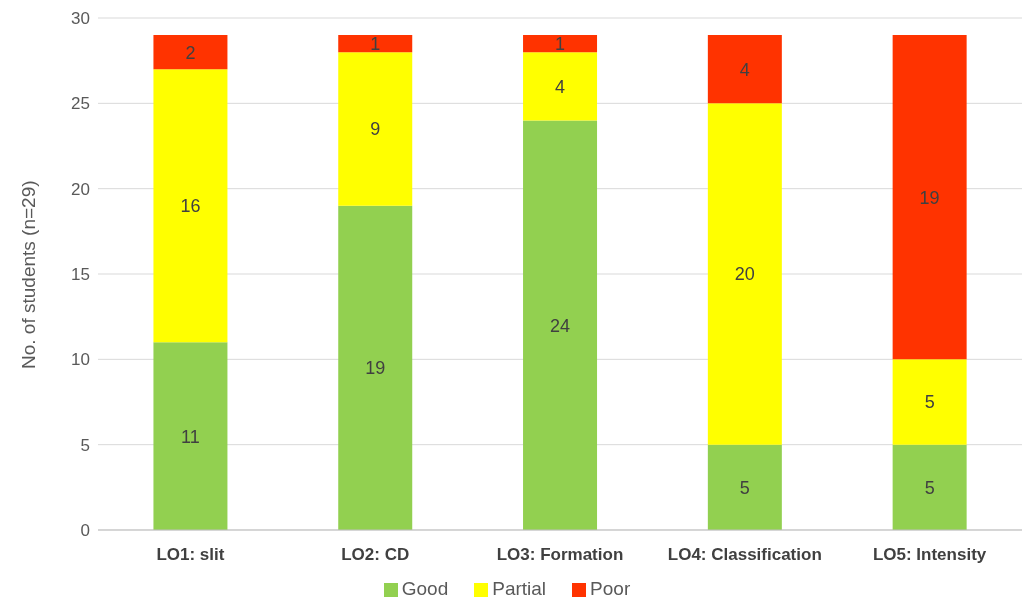 The image size is (1035, 608). Describe the element at coordinates (85, 445) in the screenshot. I see `y-tick-label: 5` at that location.